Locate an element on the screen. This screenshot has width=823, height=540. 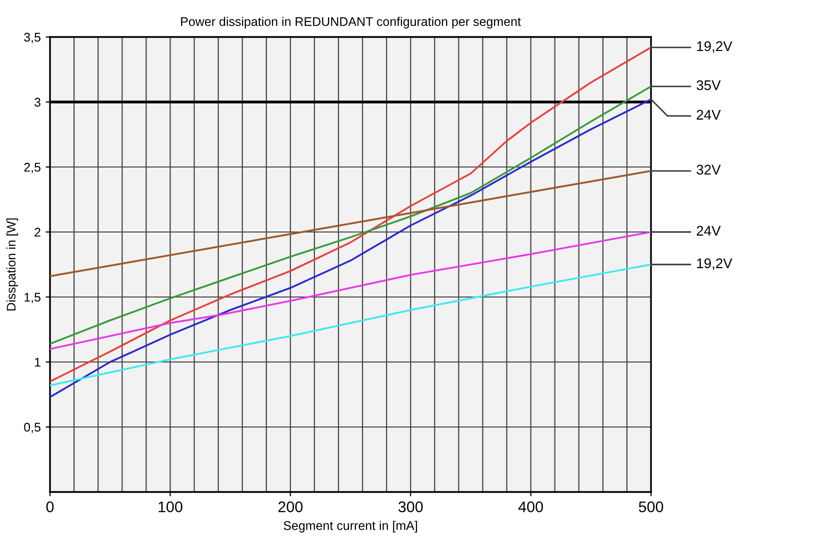
y-axis-title: Disspation in [W] is located at coordinates (12, 264).